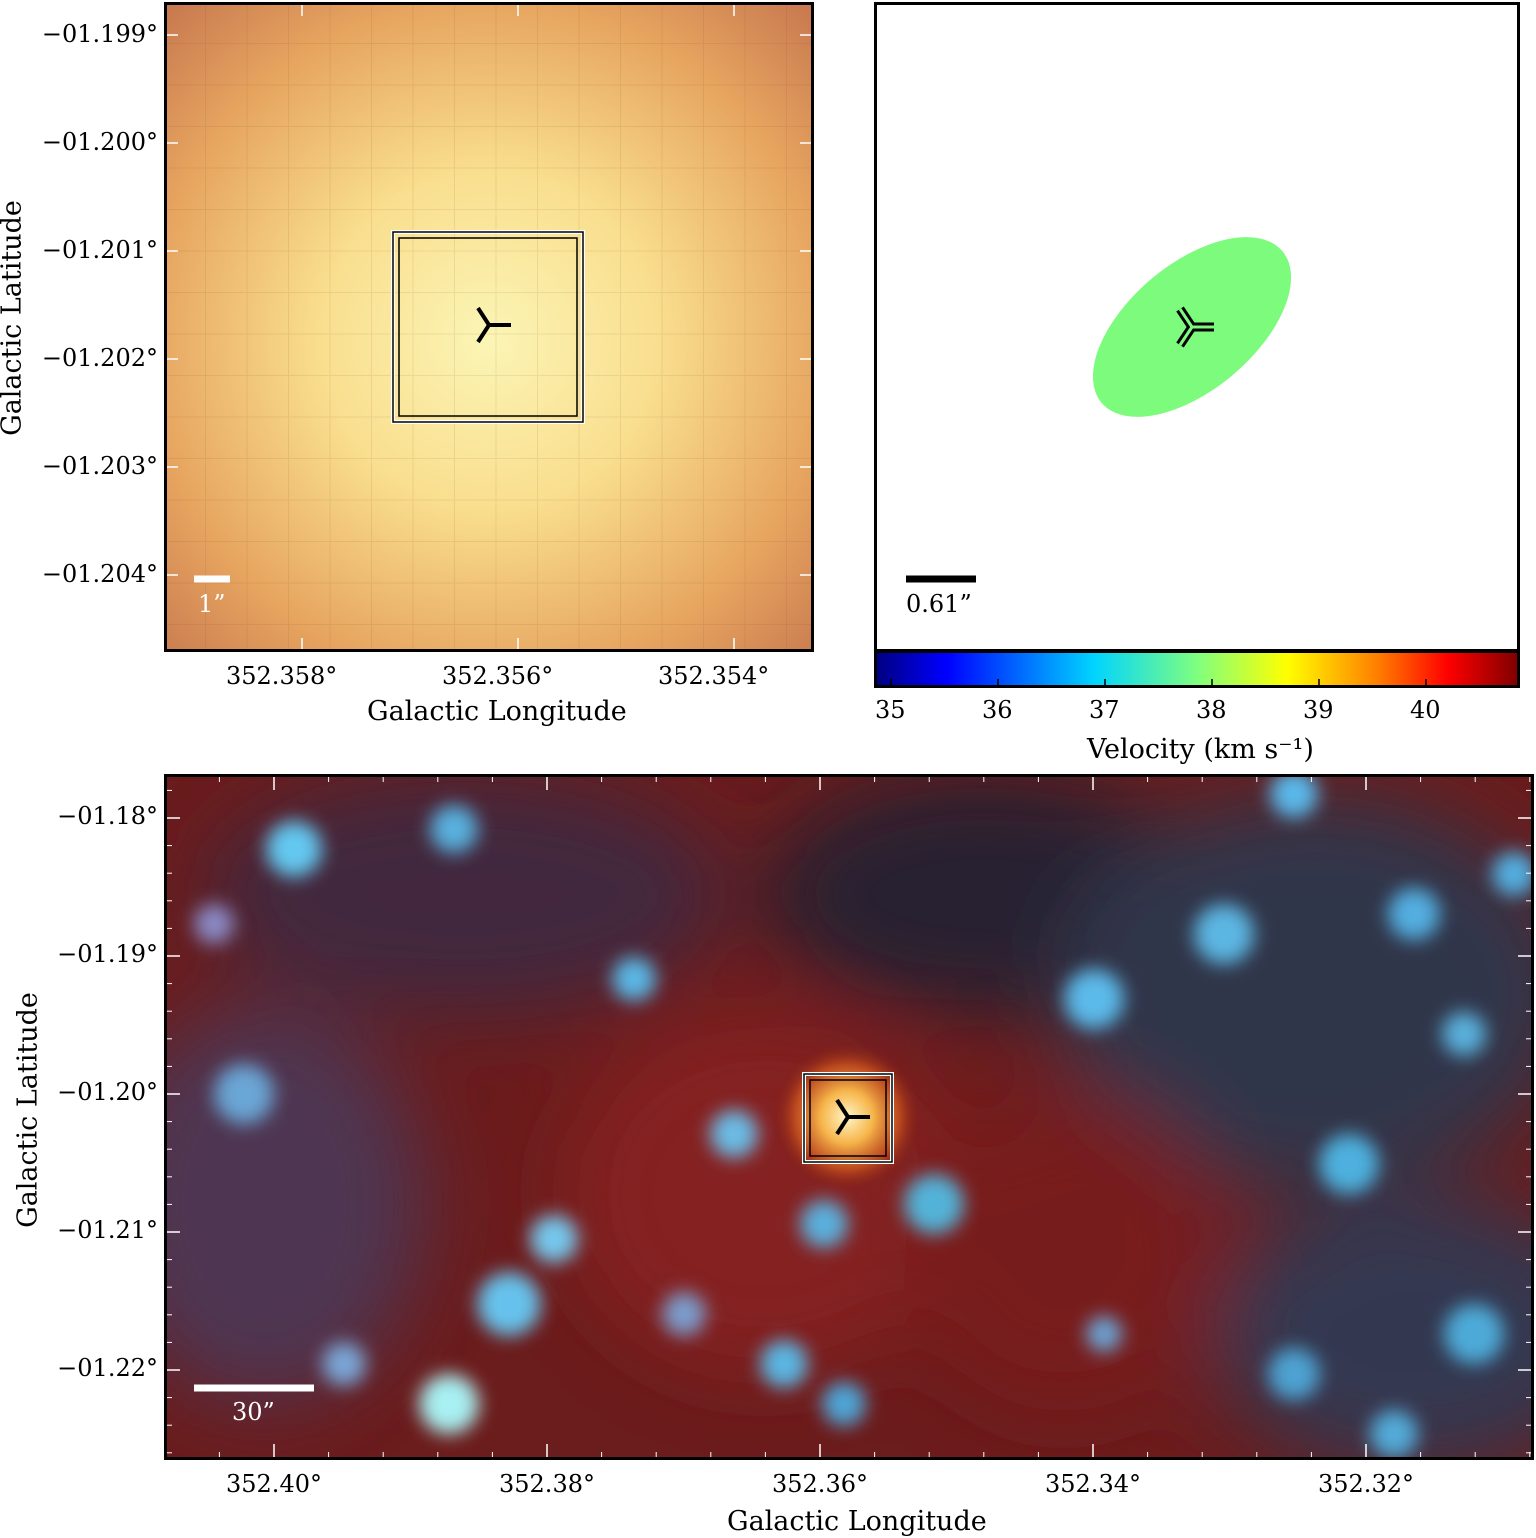 This screenshot has height=1538, width=1536. What do you see at coordinates (1104, 710) in the screenshot?
I see `colorbar-tick-label: 37` at bounding box center [1104, 710].